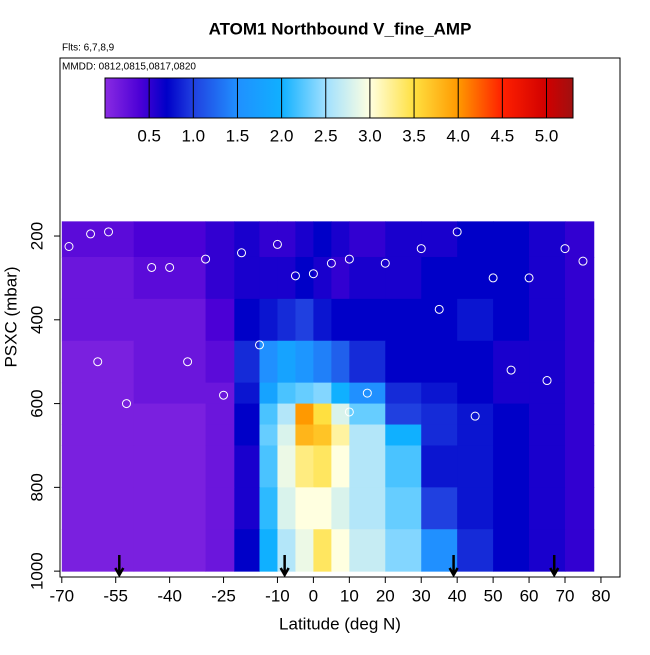 This screenshot has width=650, height=655. I want to click on colorbar-tick-label: 5.0, so click(547, 135).